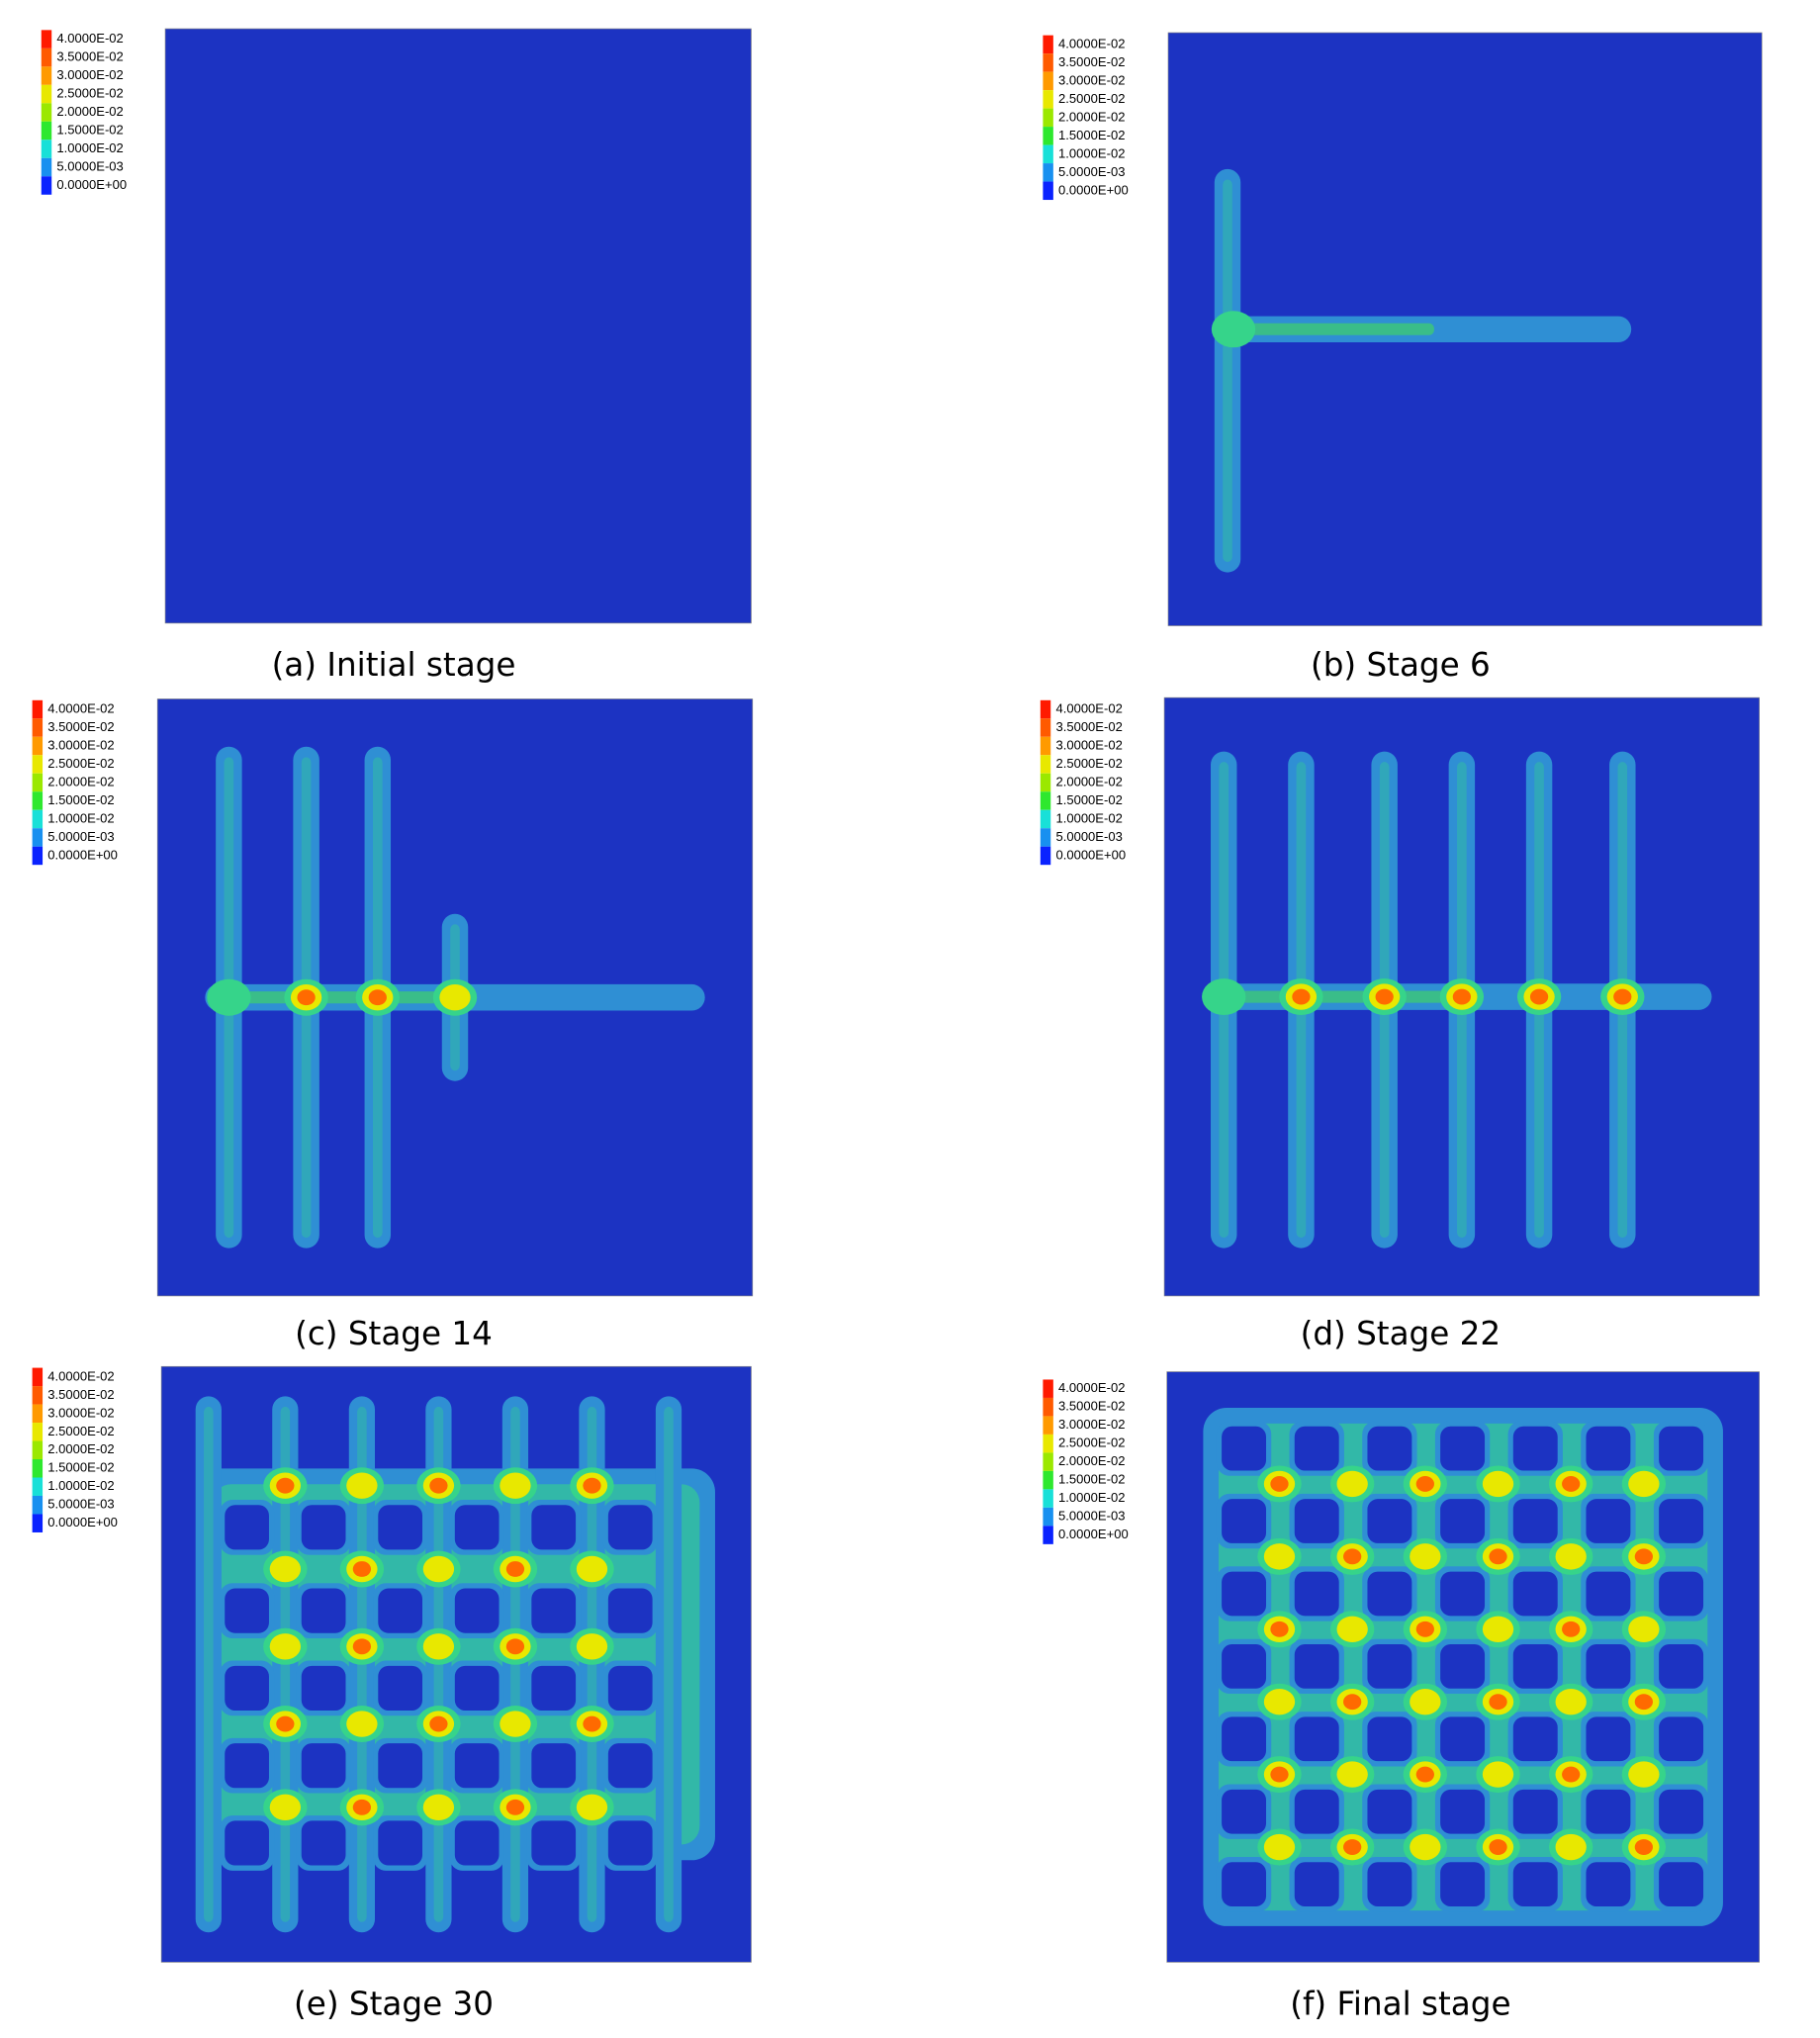 This screenshot has height=2038, width=1820. Describe the element at coordinates (669, 1664) in the screenshot. I see `plume-core` at that location.